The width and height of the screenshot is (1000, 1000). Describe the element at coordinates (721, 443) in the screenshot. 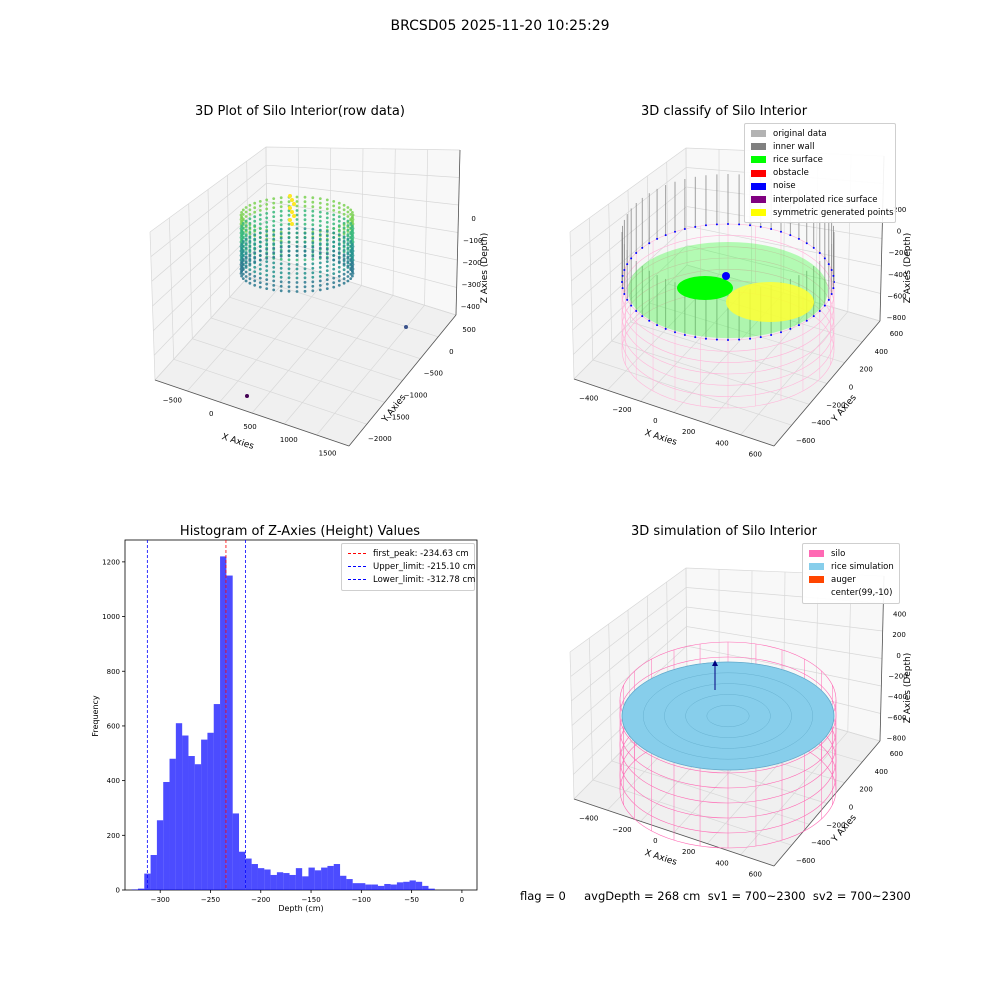

I see `plot2-x-tick: 400` at that location.